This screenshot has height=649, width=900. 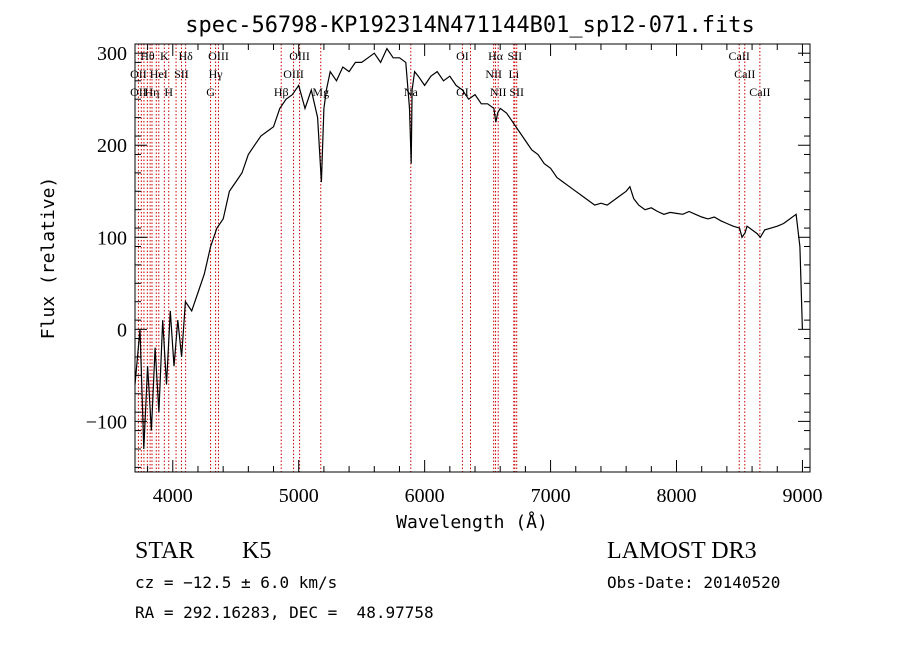 What do you see at coordinates (425, 496) in the screenshot?
I see `x-tick-label-2: 6000` at bounding box center [425, 496].